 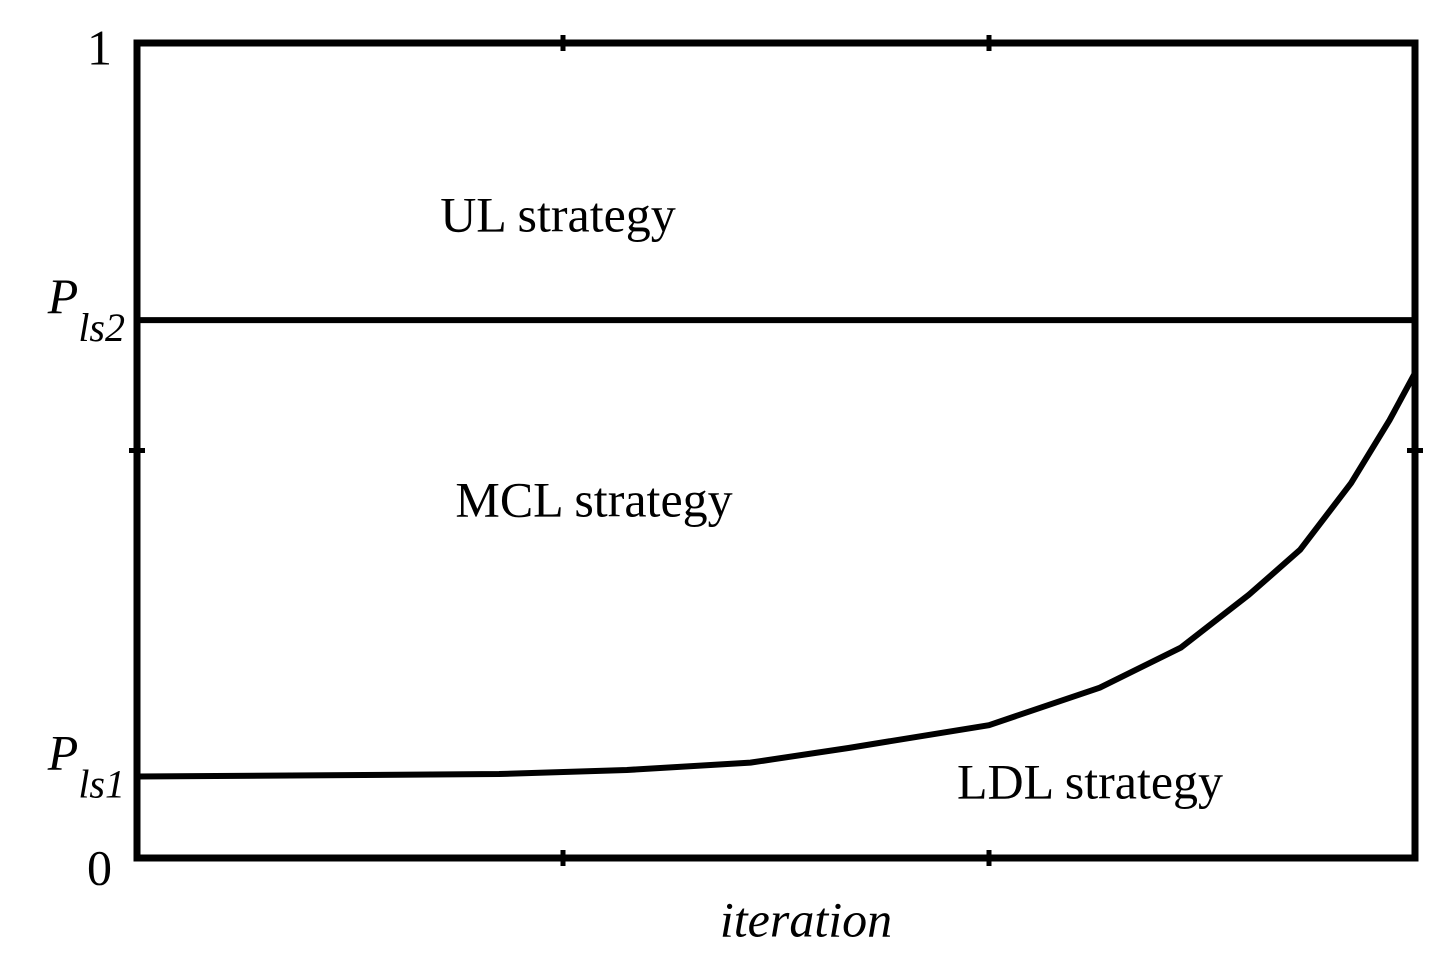 What do you see at coordinates (99, 867) in the screenshot?
I see `y-tick-label: 0` at bounding box center [99, 867].